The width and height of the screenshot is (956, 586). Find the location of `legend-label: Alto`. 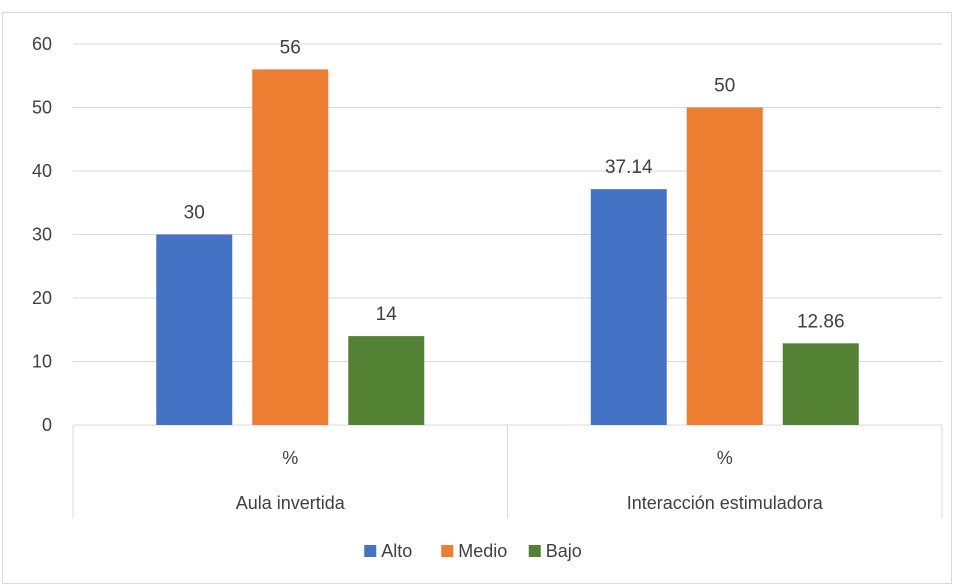

legend-label: Alto is located at coordinates (396, 551).